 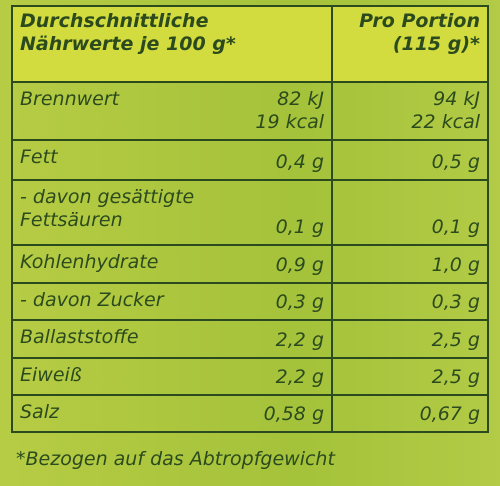 I want to click on text-line: 19 kcal, so click(x=289, y=122).